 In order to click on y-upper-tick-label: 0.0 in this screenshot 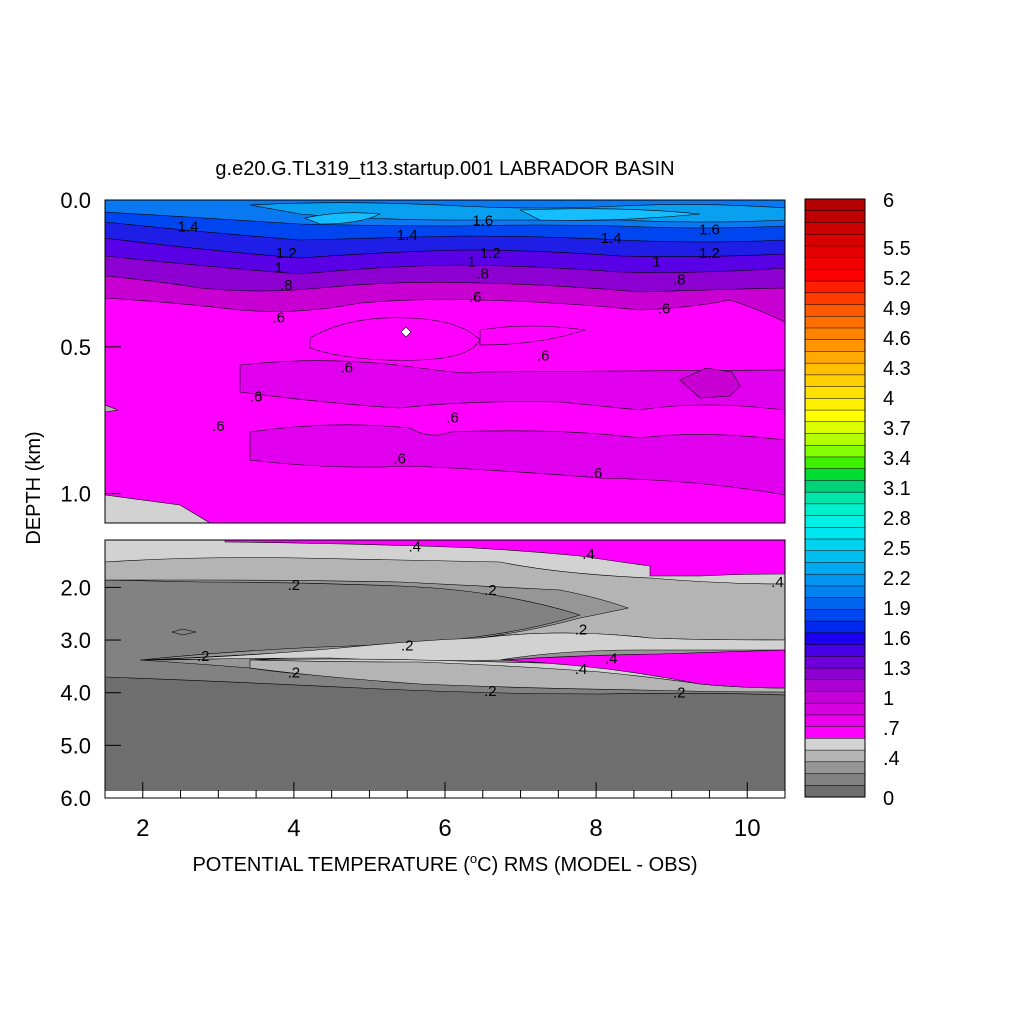, I will do `click(75, 200)`.